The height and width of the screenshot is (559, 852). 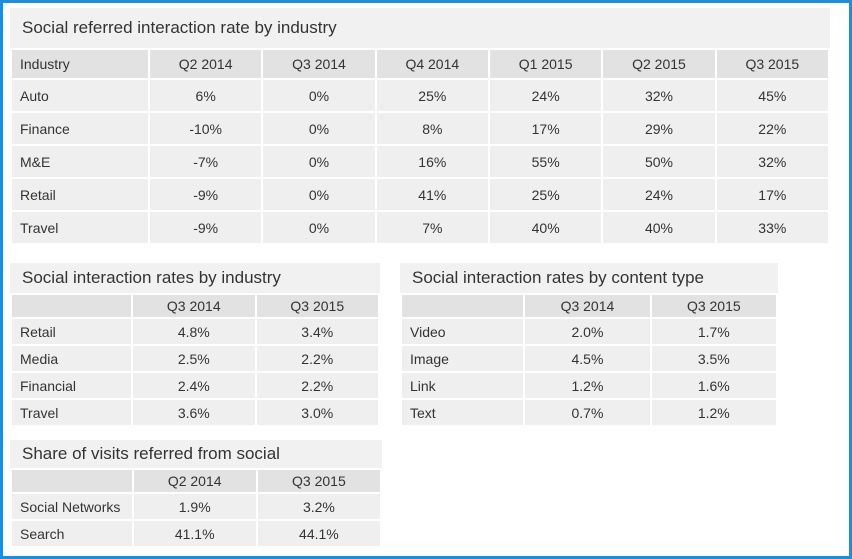 What do you see at coordinates (772, 227) in the screenshot?
I see `cell: 33%` at bounding box center [772, 227].